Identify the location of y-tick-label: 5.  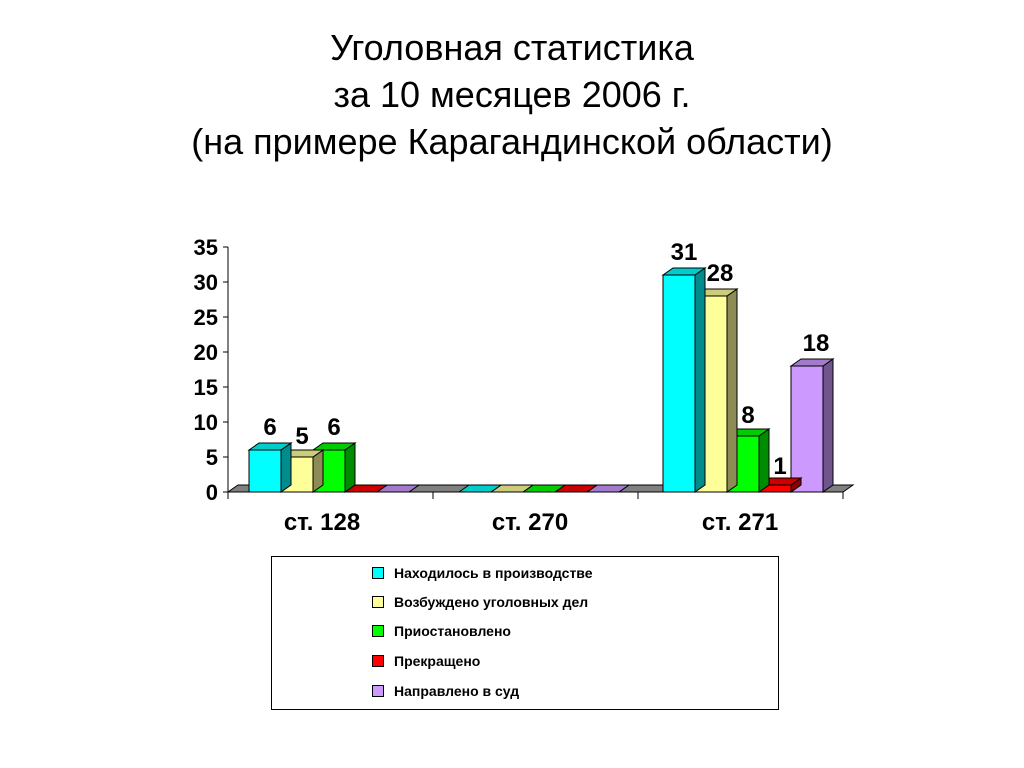
(212, 457).